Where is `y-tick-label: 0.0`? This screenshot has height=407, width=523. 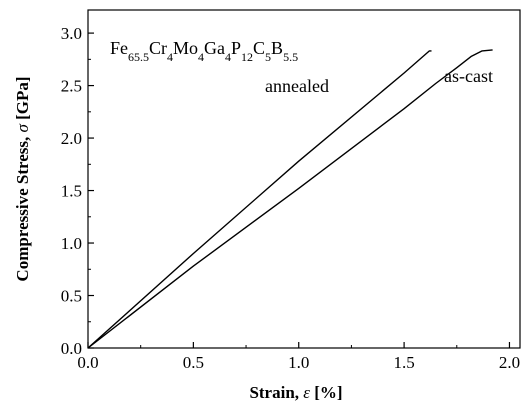
y-tick-label: 0.0 is located at coordinates (71, 348).